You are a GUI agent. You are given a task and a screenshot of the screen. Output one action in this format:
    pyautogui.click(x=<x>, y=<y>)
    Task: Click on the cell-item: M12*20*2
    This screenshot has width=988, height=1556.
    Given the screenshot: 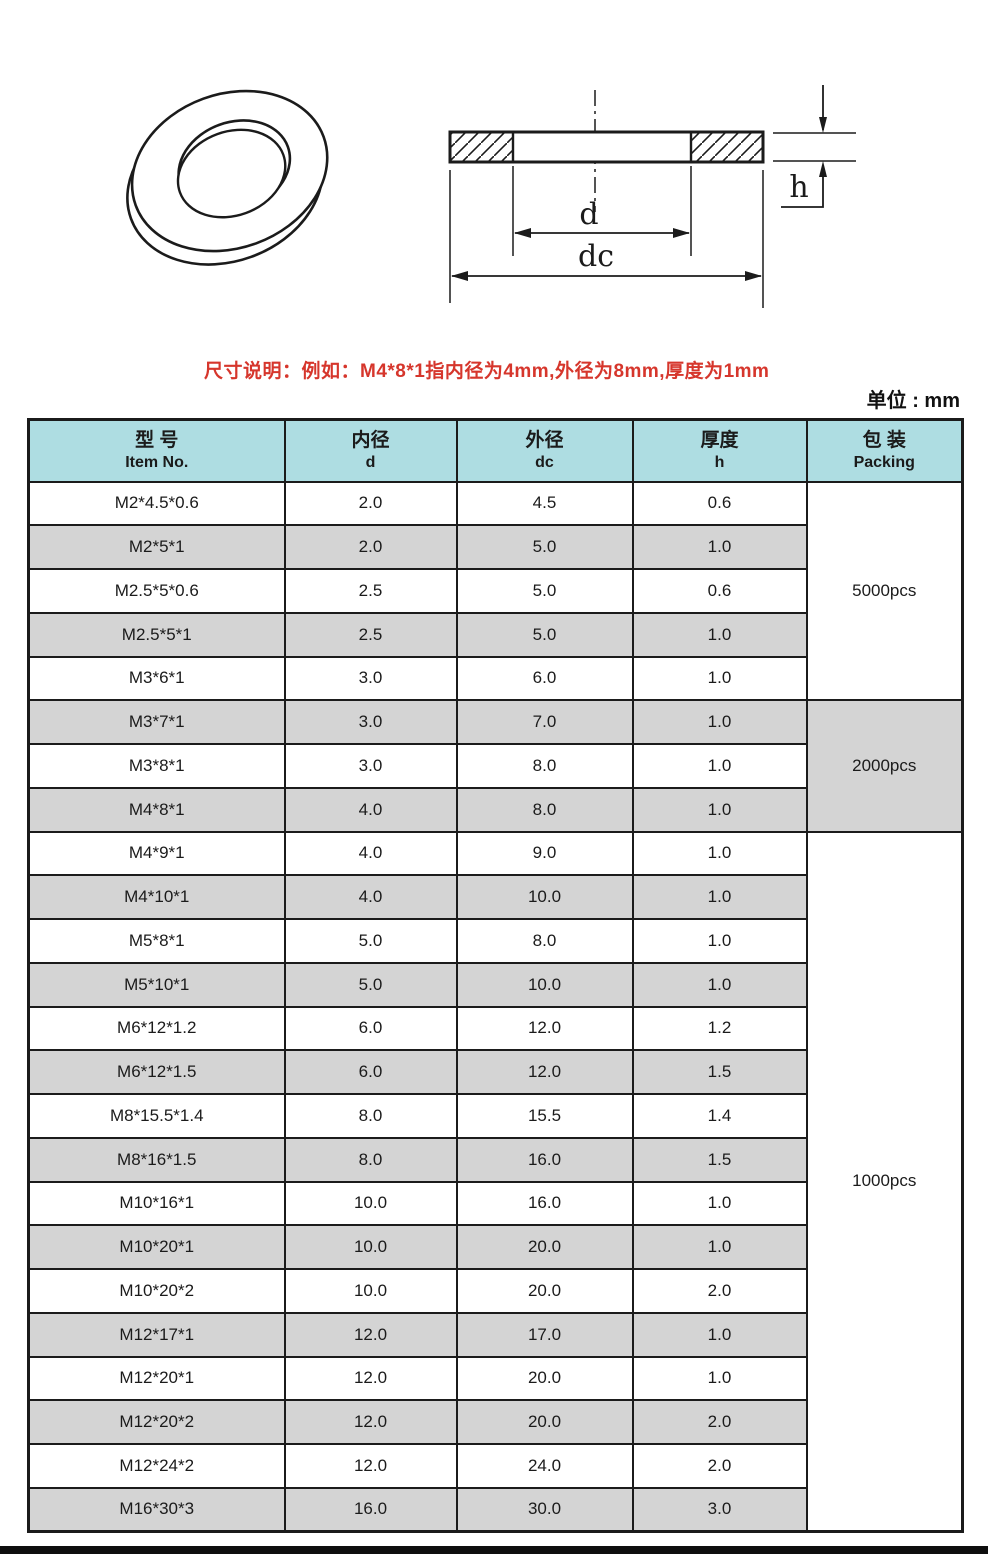 What is the action you would take?
    pyautogui.click(x=156, y=1422)
    